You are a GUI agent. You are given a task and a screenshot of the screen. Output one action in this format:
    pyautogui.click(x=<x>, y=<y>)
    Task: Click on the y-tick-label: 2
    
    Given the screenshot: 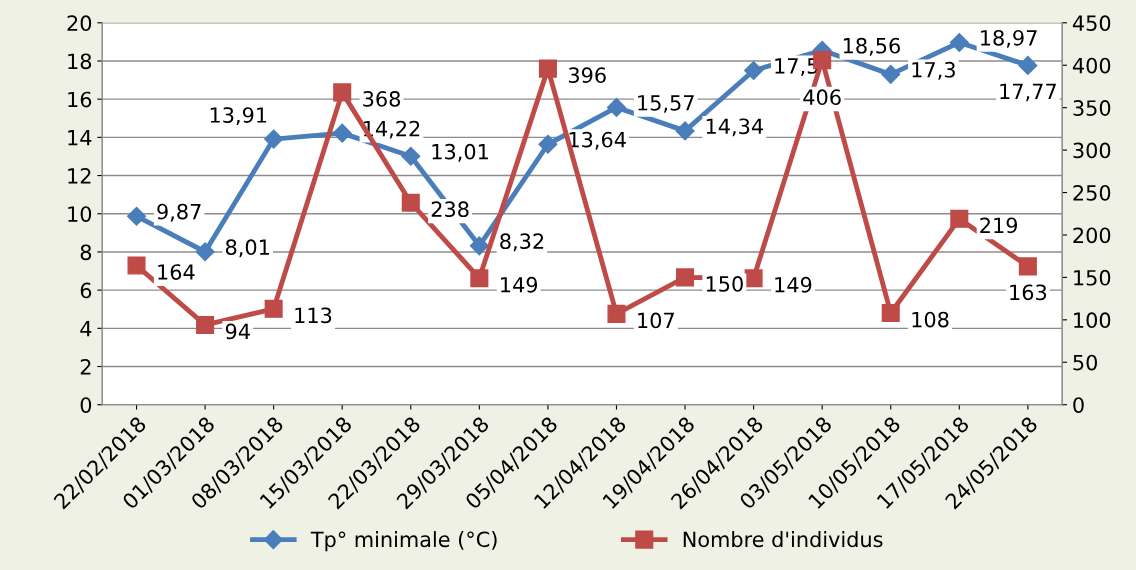 What is the action you would take?
    pyautogui.click(x=85, y=366)
    